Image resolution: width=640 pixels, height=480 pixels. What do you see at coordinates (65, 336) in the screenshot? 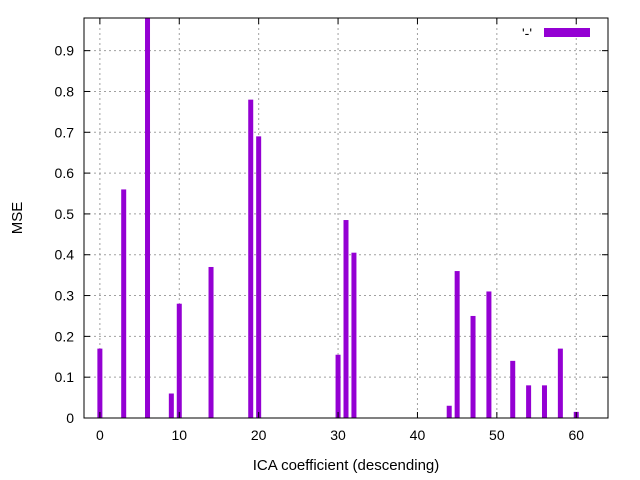
I see `y-tick-label: 0.2` at bounding box center [65, 336].